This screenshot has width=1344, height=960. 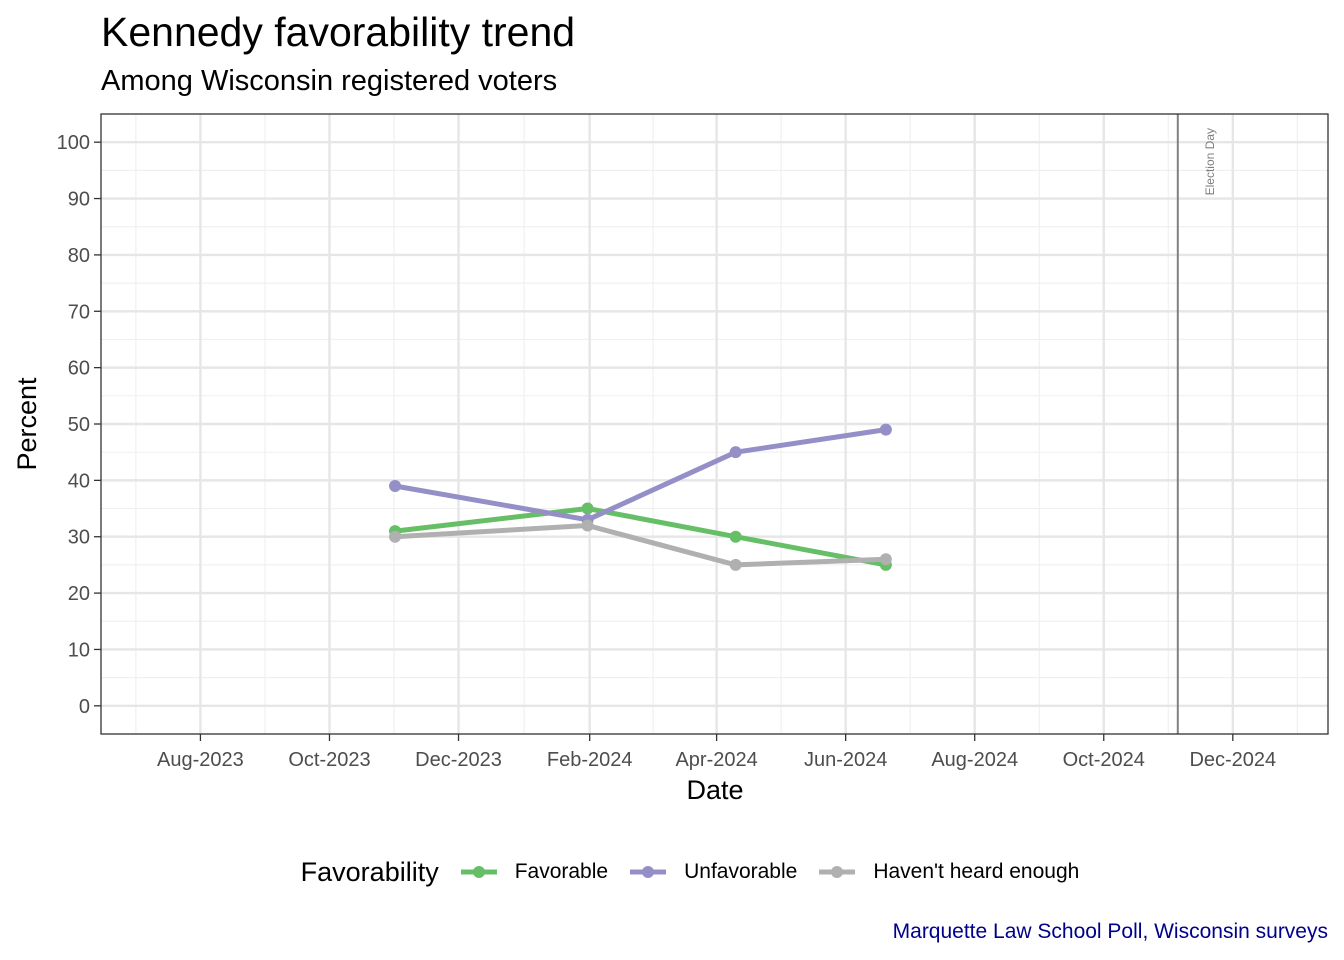 What do you see at coordinates (976, 871) in the screenshot?
I see `legend-label: Haven't heard enough` at bounding box center [976, 871].